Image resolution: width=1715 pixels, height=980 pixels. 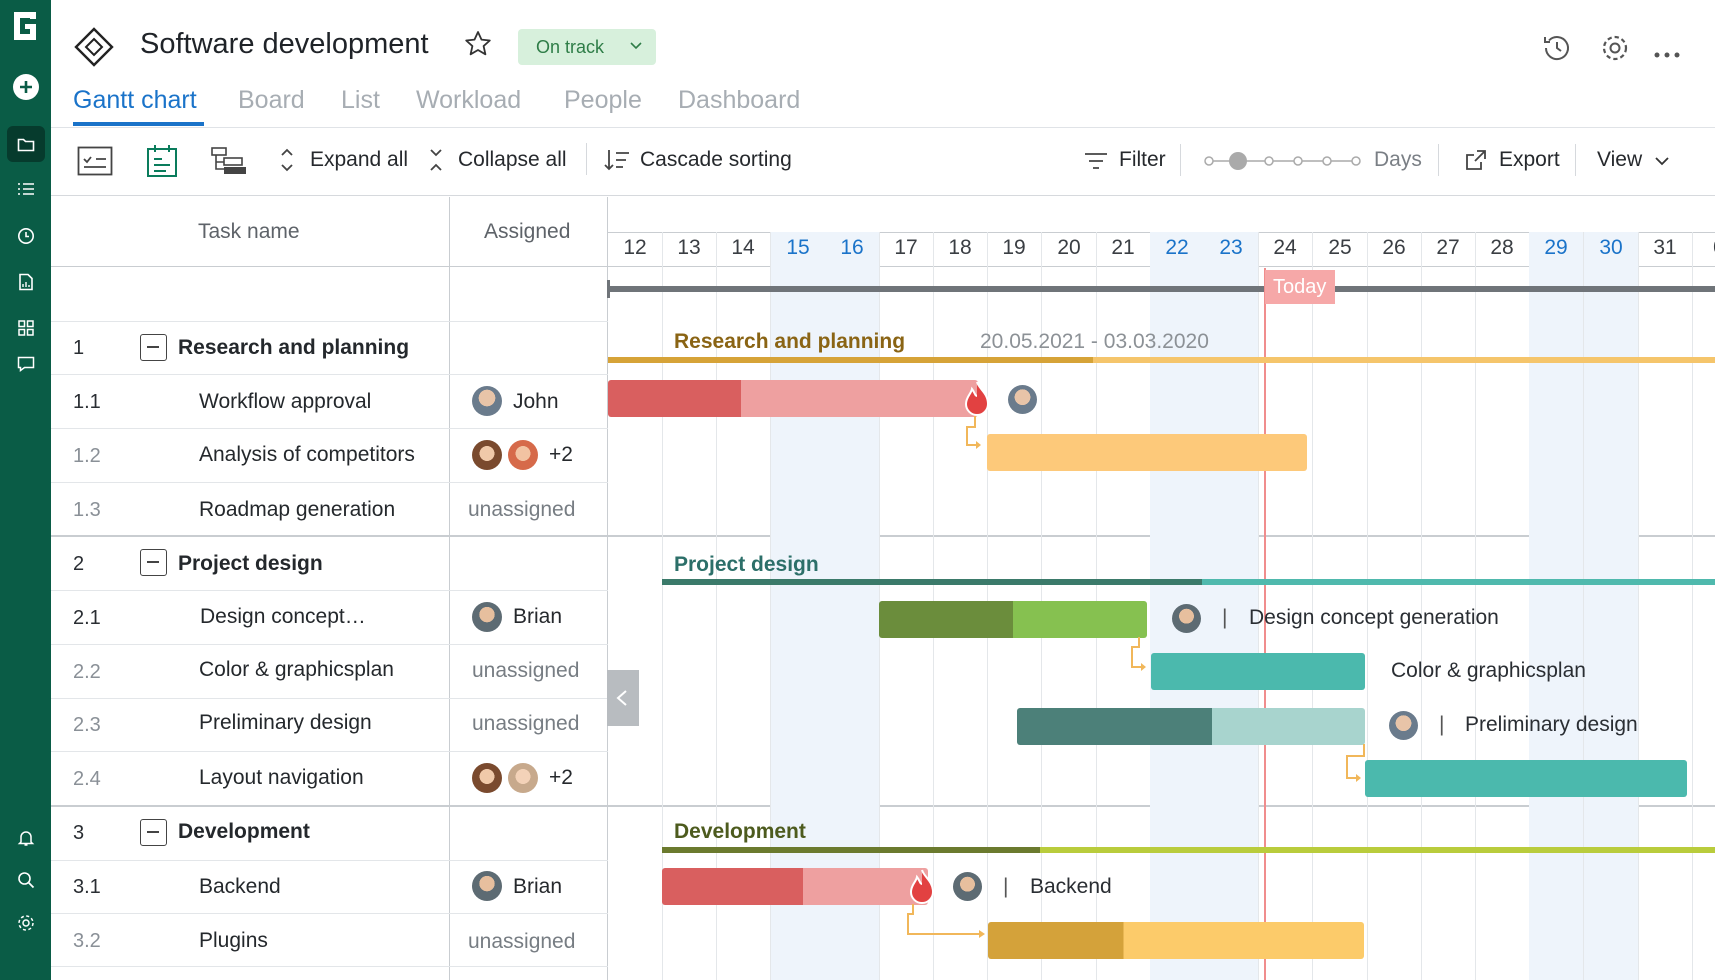 What do you see at coordinates (87, 941) in the screenshot?
I see `row-number: 3.2` at bounding box center [87, 941].